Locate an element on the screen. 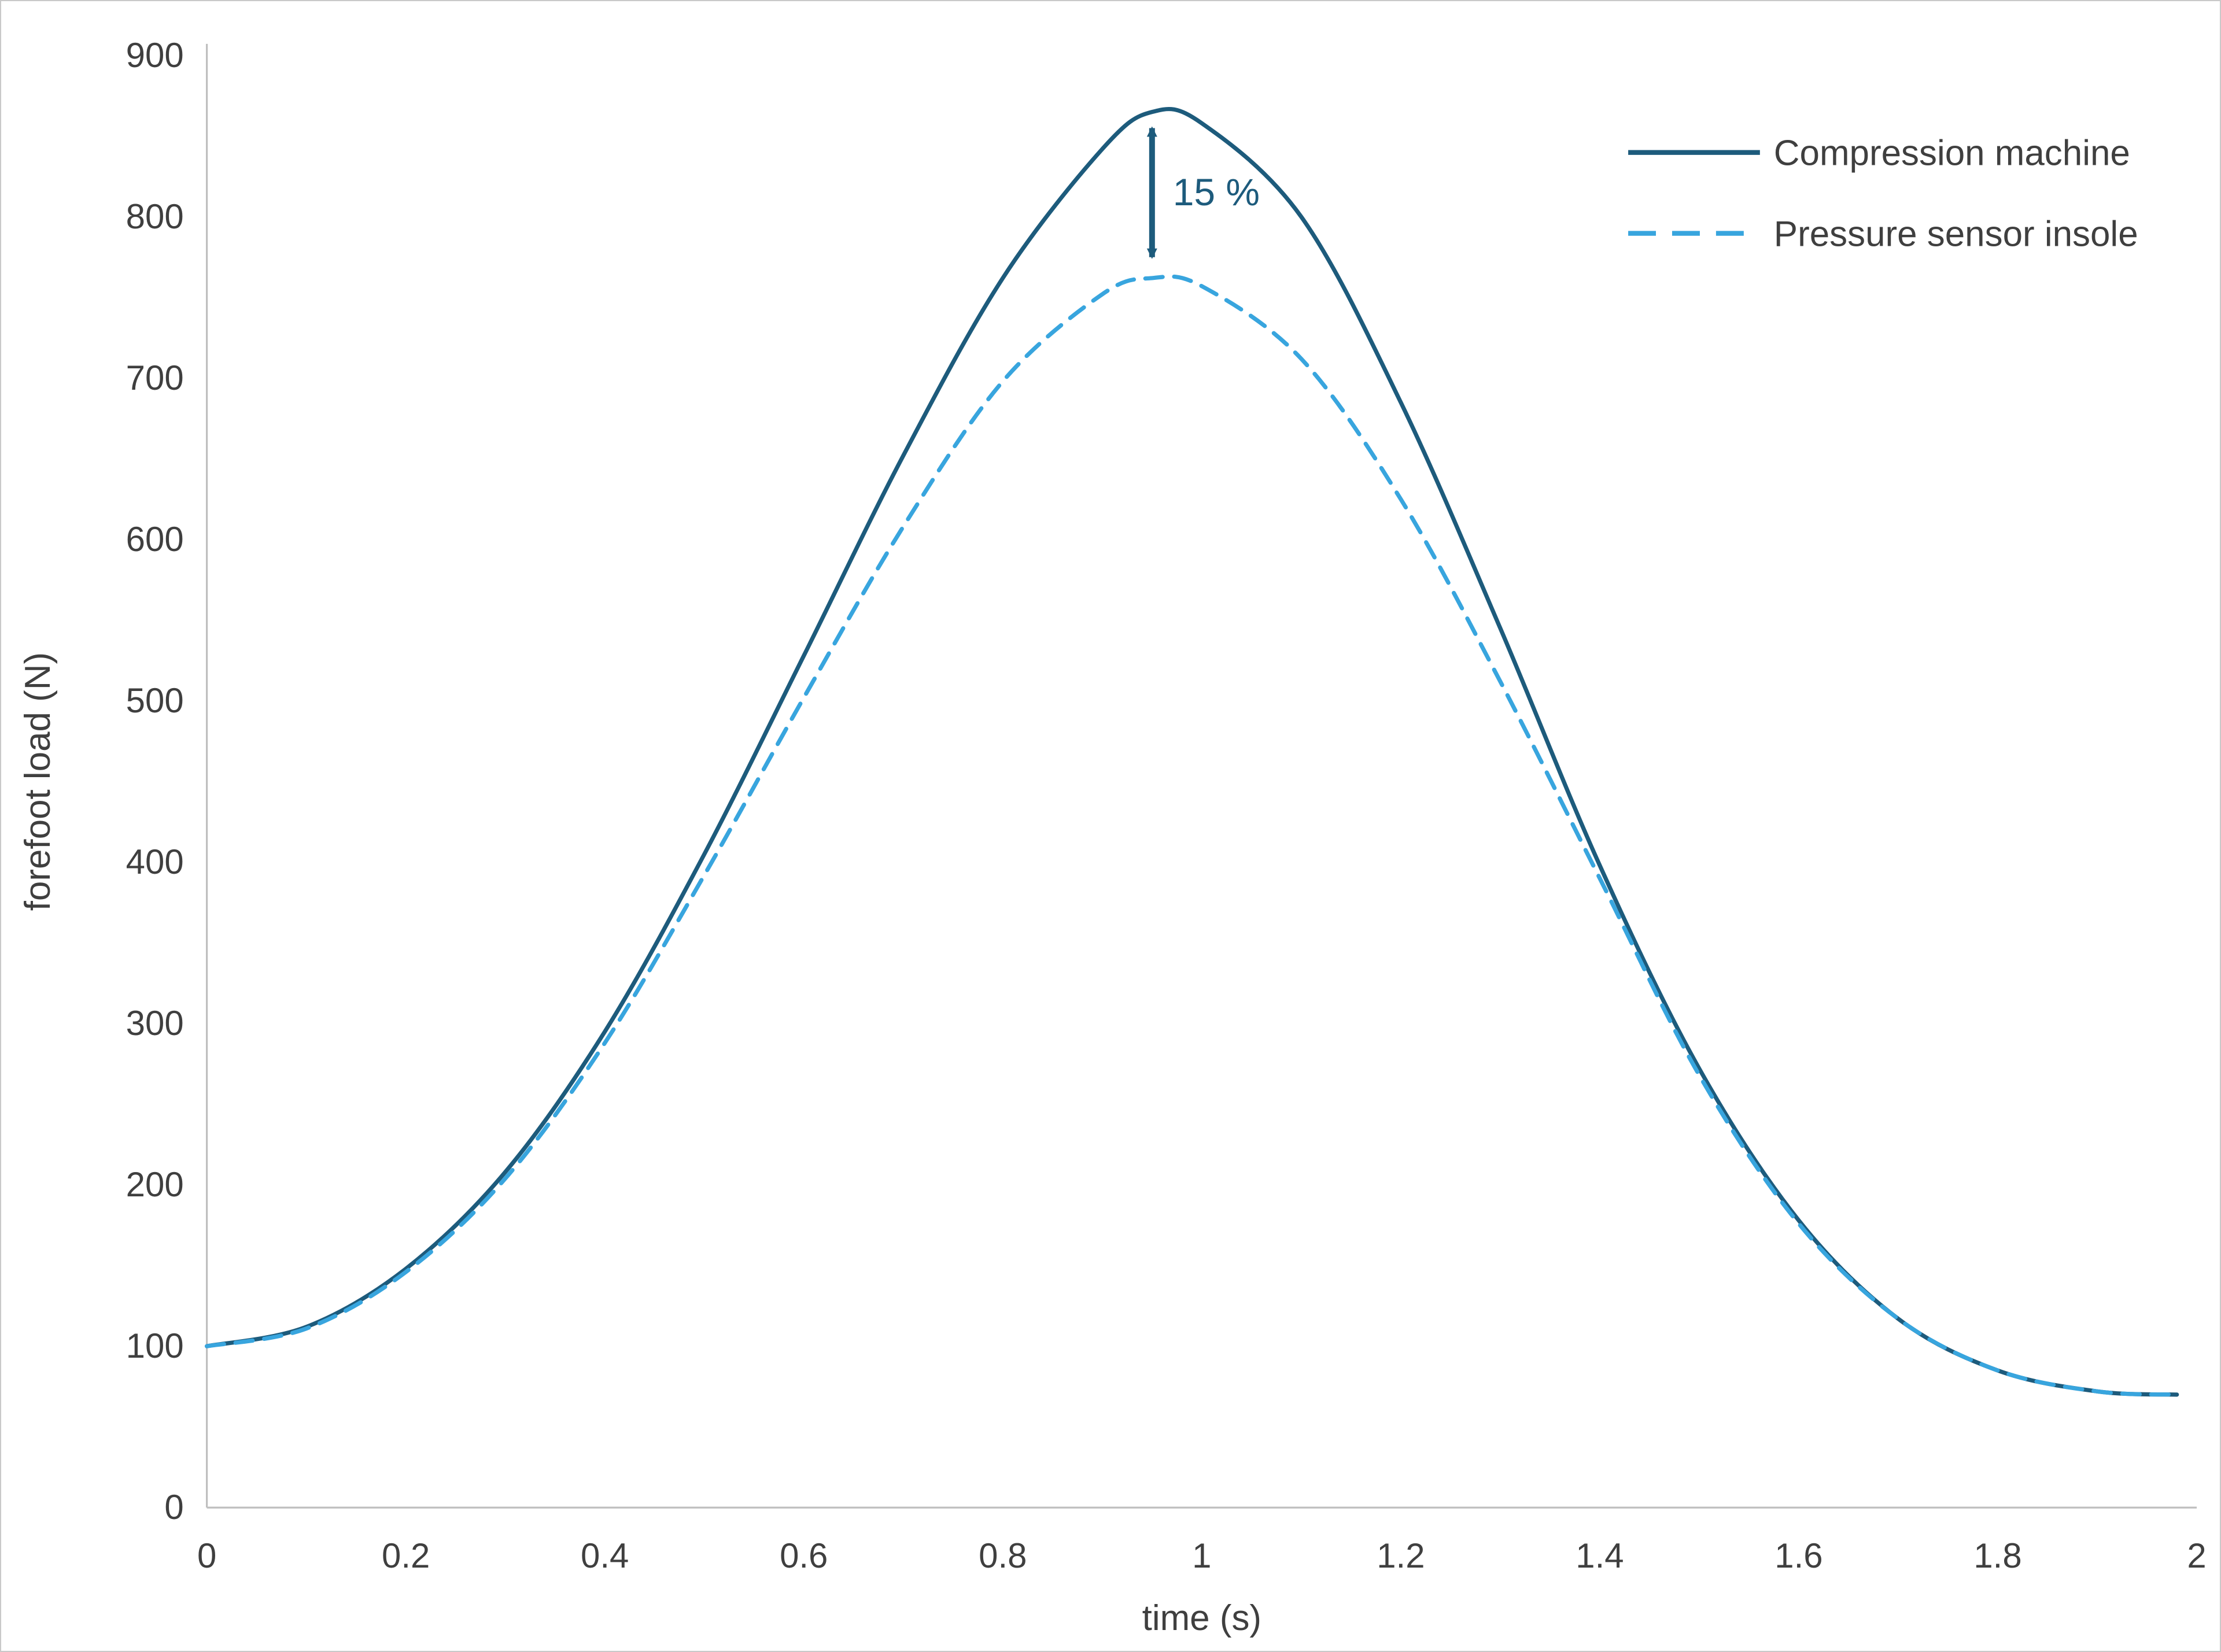 This screenshot has height=1652, width=2221. x-tick-label: 1.6 is located at coordinates (1798, 1555).